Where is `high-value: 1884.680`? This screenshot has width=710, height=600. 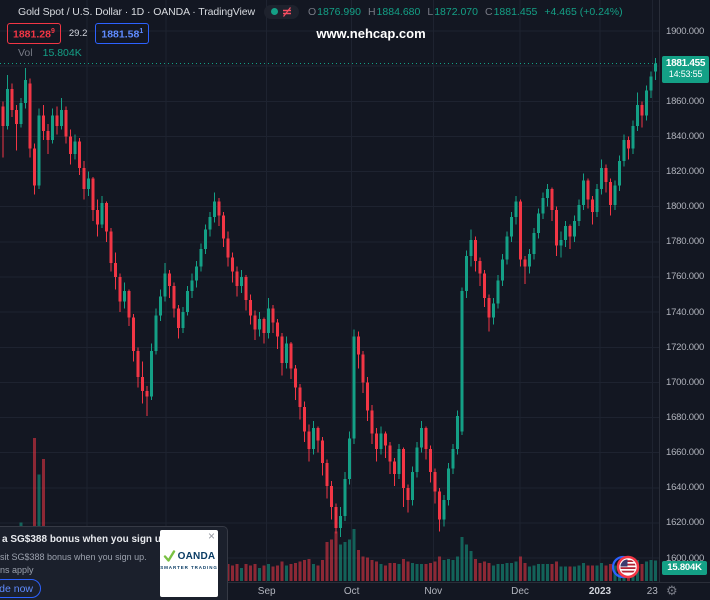
high-value: 1884.680 is located at coordinates (398, 11).